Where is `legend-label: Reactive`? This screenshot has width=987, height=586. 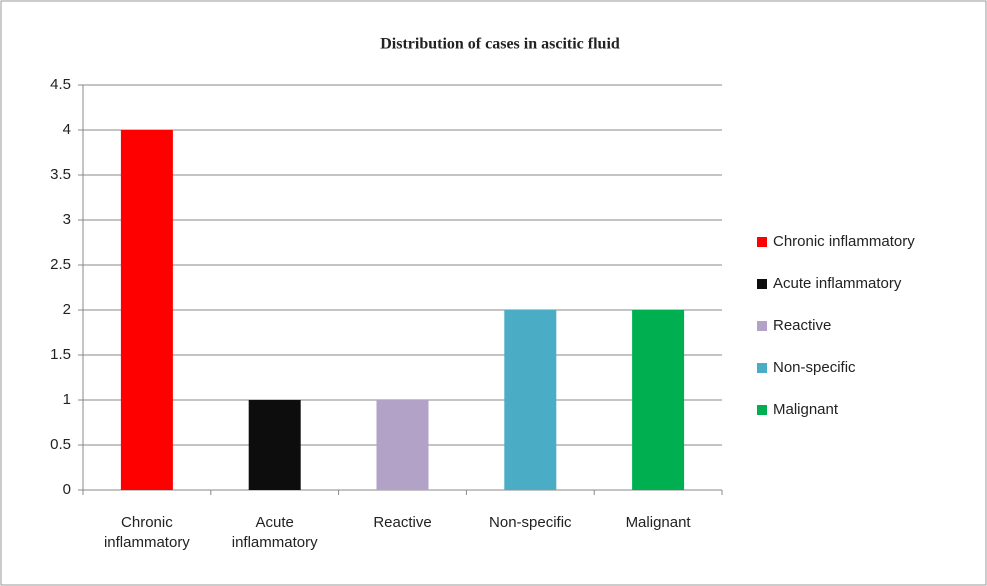
legend-label: Reactive is located at coordinates (802, 325).